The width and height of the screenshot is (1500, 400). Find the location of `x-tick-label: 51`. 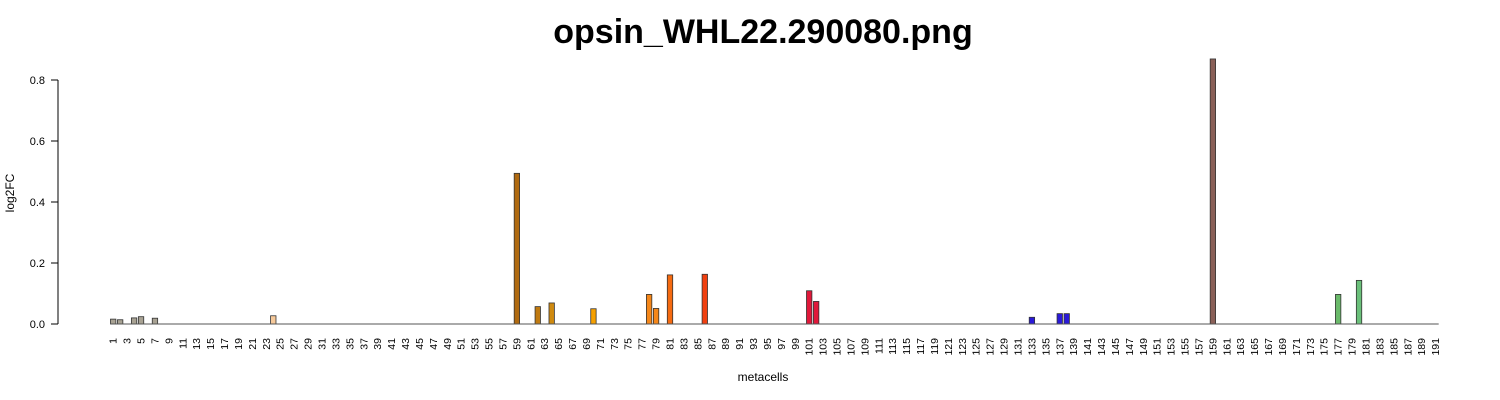

x-tick-label: 51 is located at coordinates (462, 344).